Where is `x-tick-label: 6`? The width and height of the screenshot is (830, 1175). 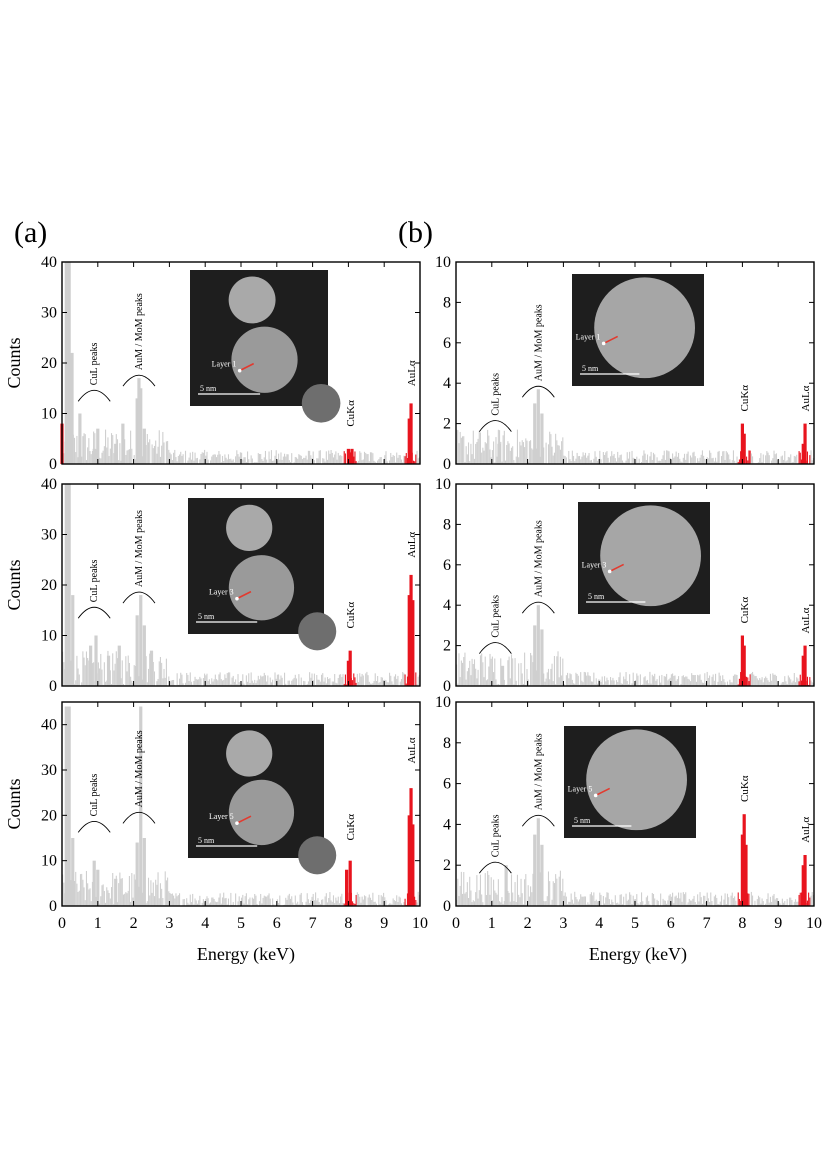
x-tick-label: 6 is located at coordinates (277, 923).